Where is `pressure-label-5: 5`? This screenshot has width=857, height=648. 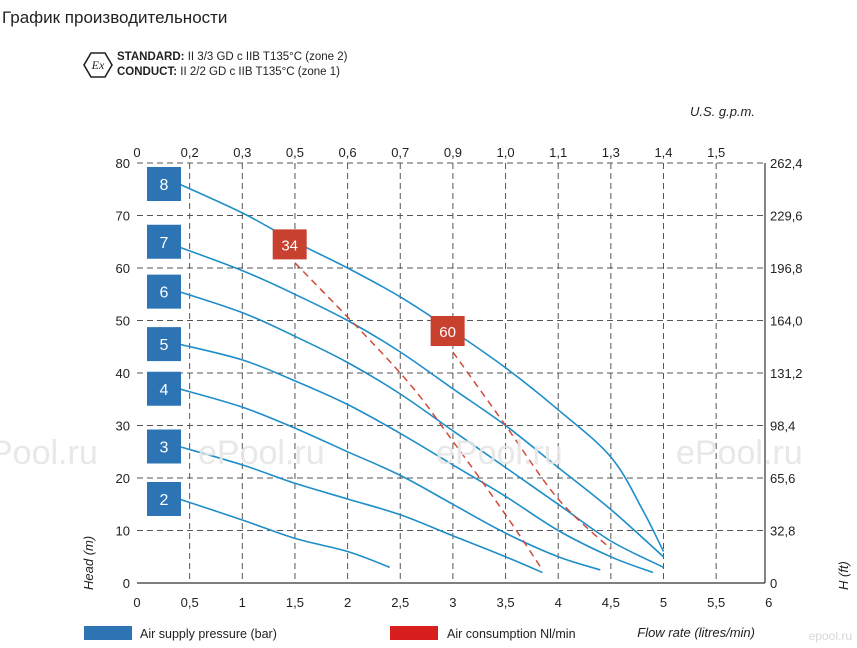
pressure-label-5: 5 is located at coordinates (164, 345).